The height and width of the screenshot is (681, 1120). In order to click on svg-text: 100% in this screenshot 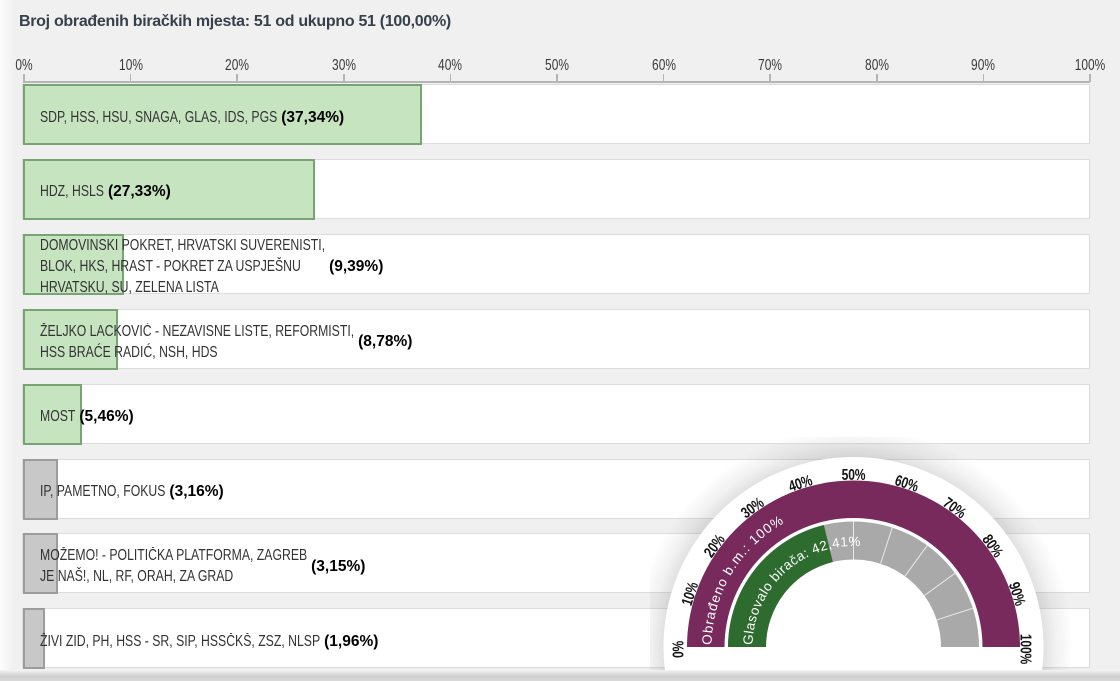, I will do `click(1026, 649)`.